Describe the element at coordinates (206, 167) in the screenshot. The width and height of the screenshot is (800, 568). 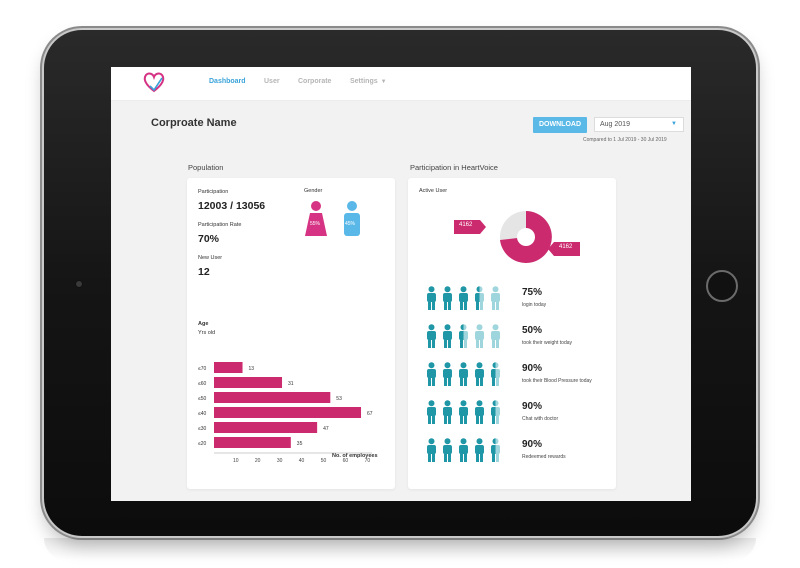
I see `population-title: Population` at that location.